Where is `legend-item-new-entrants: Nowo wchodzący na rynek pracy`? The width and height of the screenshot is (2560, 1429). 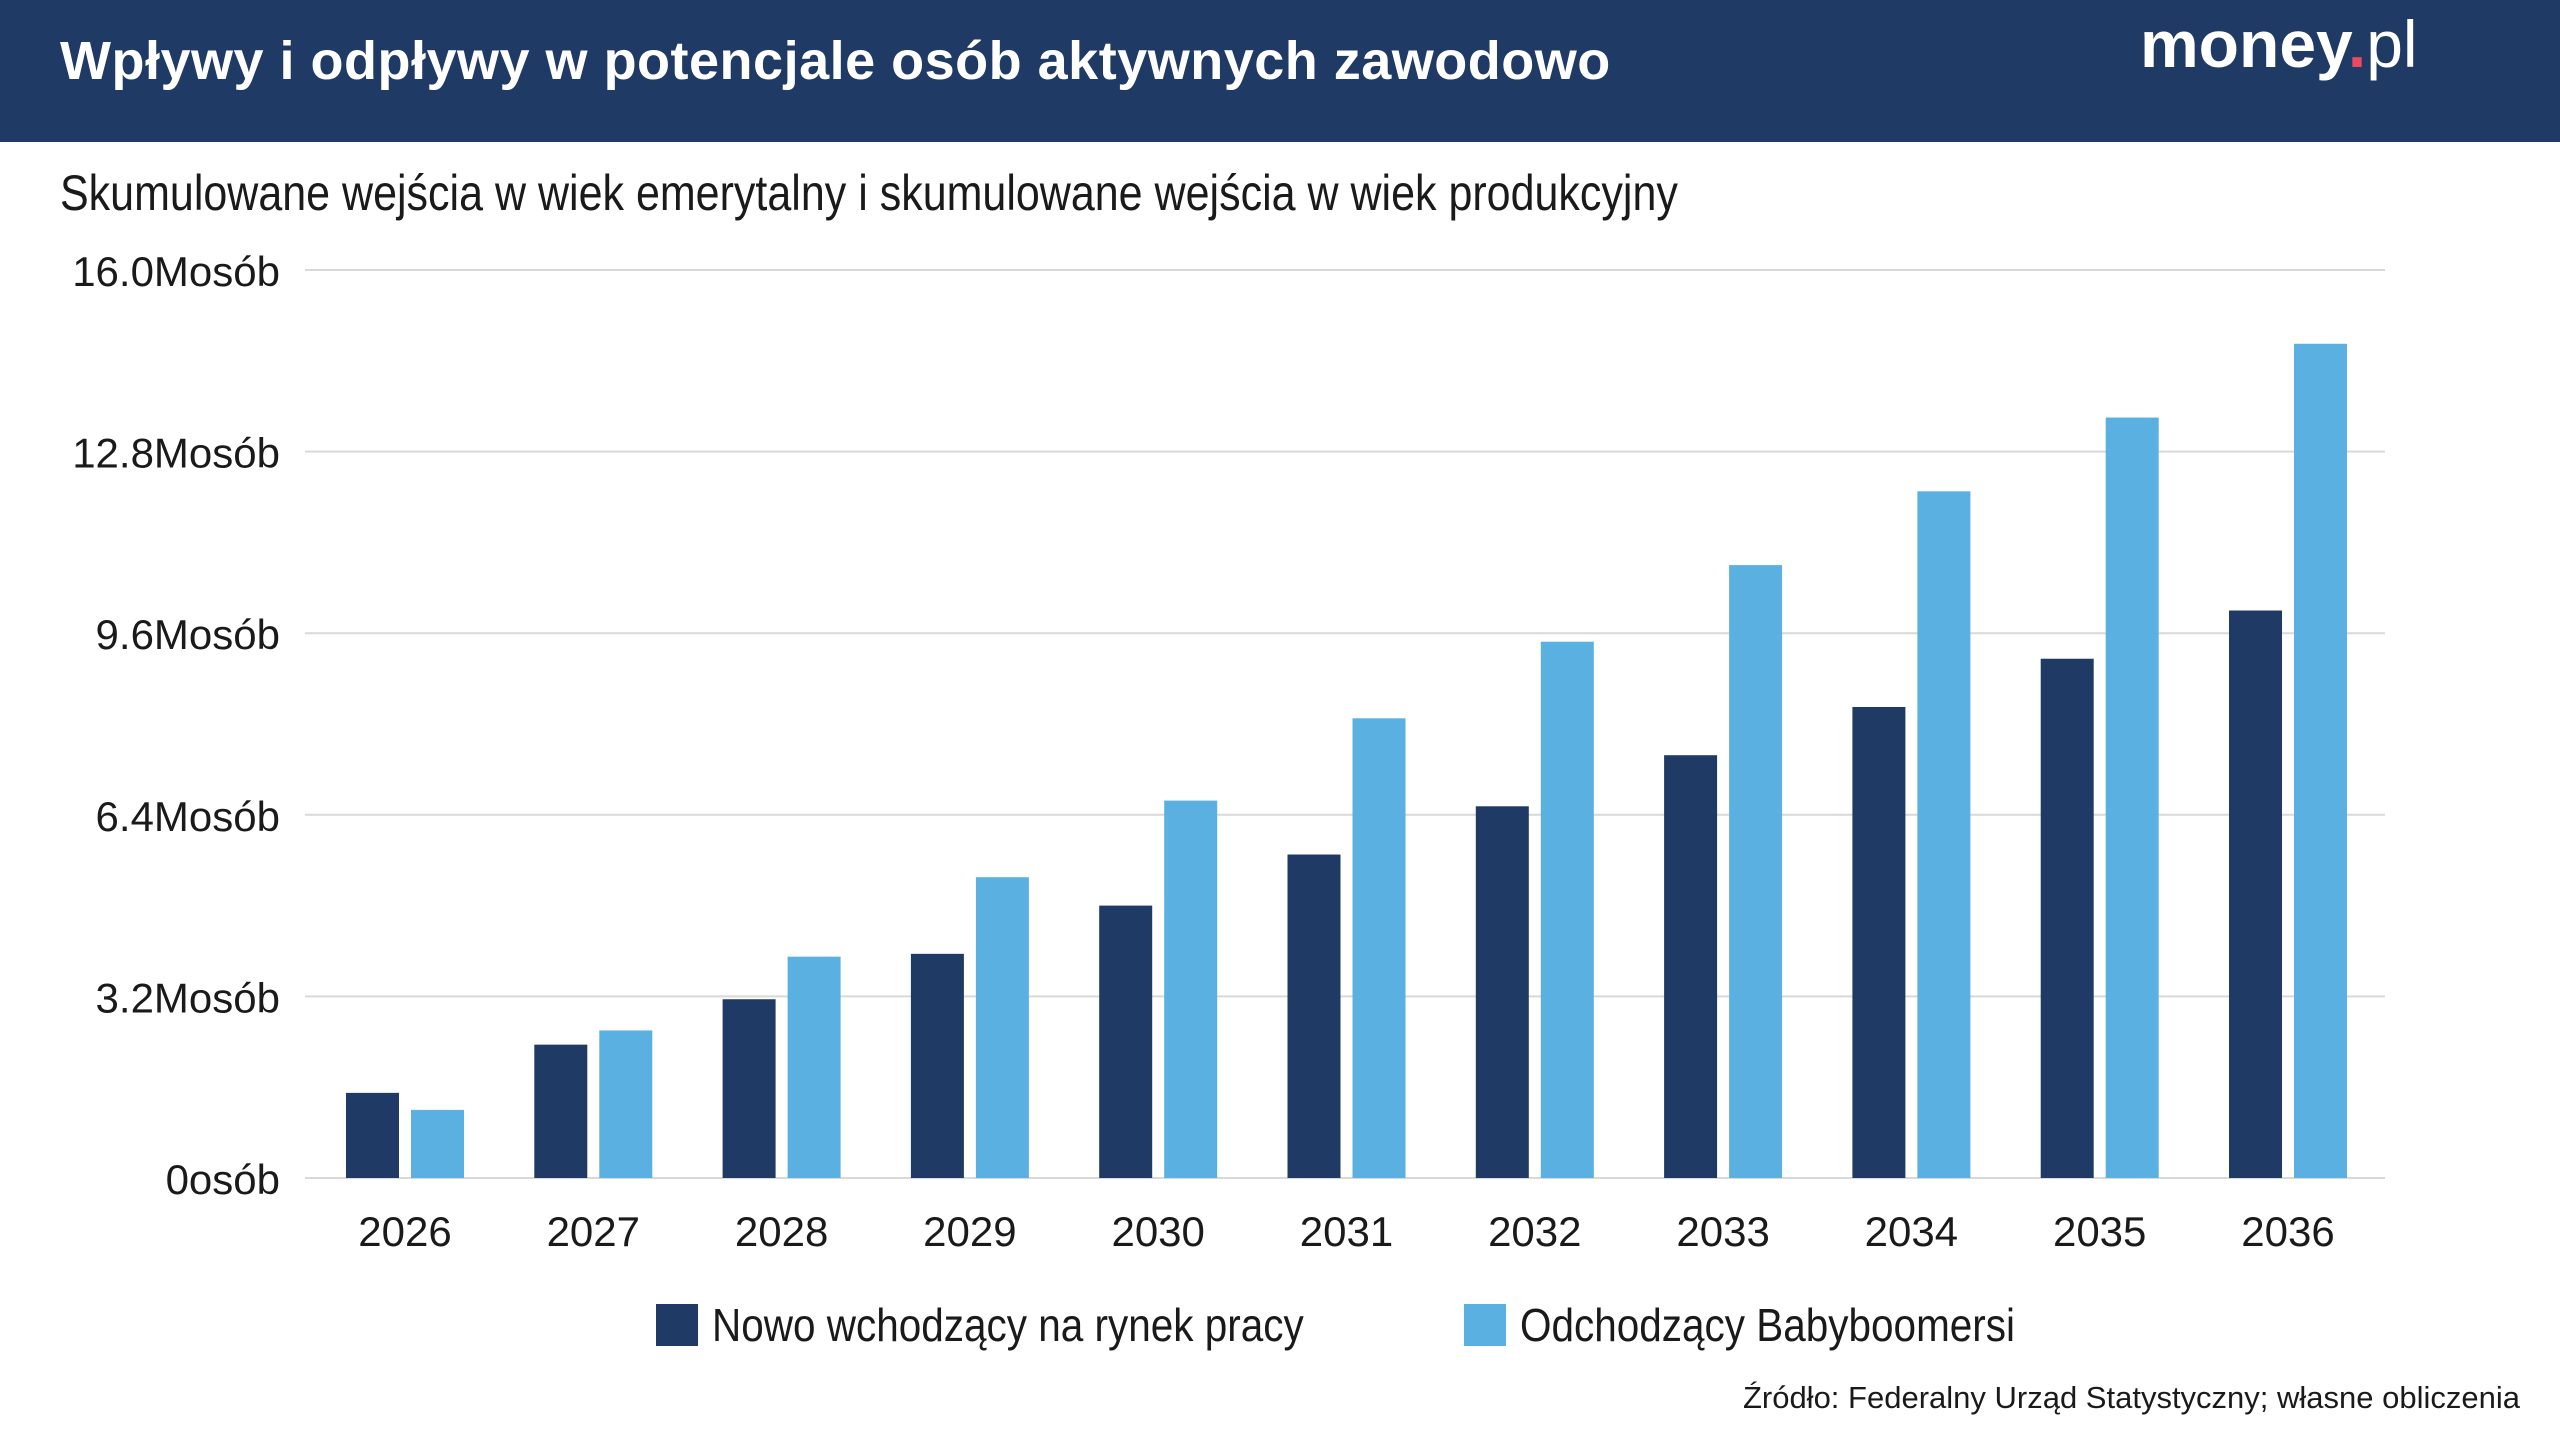
legend-item-new-entrants: Nowo wchodzący na rynek pracy is located at coordinates (1020, 1325).